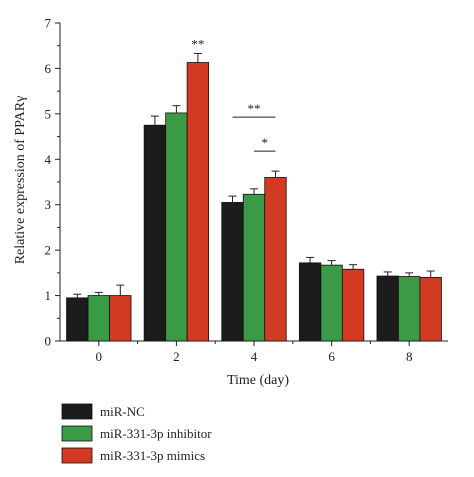 The height and width of the screenshot is (477, 474). I want to click on significance-label: *, so click(265, 142).